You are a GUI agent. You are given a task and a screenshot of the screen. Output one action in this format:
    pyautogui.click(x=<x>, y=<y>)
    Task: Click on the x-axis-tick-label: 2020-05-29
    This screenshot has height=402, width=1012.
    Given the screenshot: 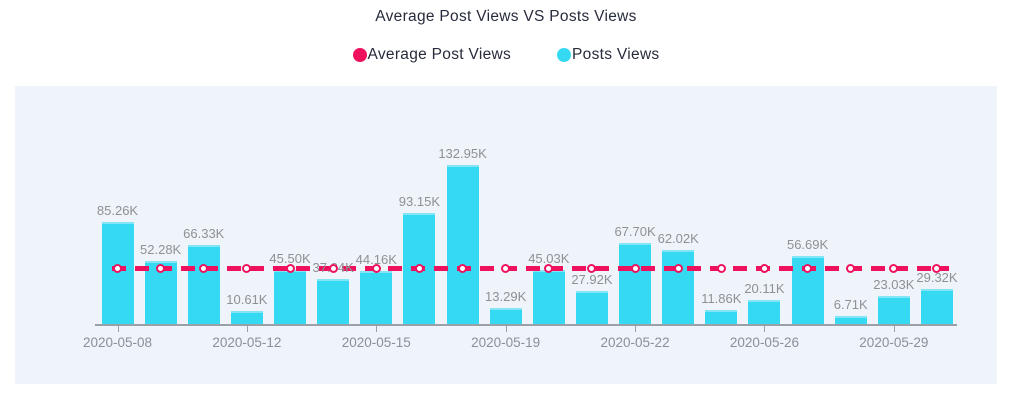 What is the action you would take?
    pyautogui.click(x=894, y=342)
    